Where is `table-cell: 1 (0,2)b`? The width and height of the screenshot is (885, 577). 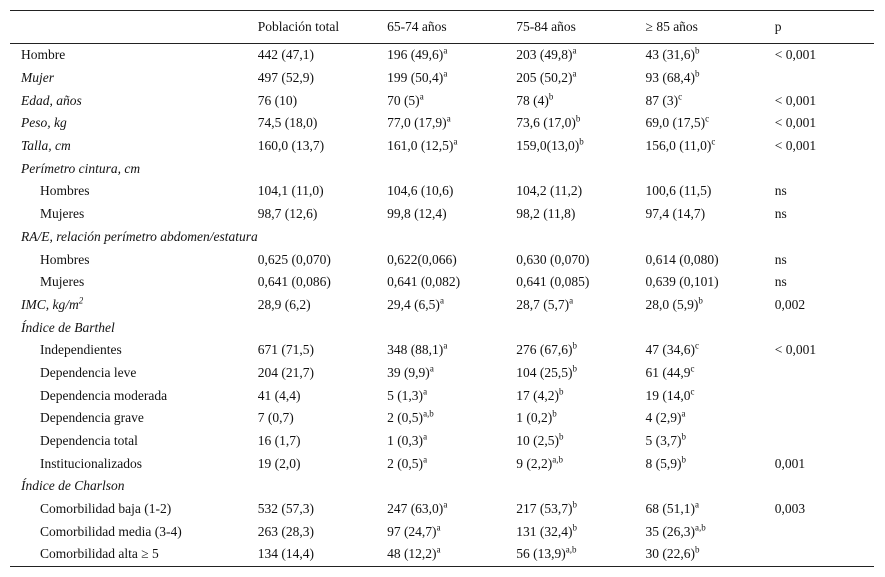 table-cell: 1 (0,2)b is located at coordinates (580, 418).